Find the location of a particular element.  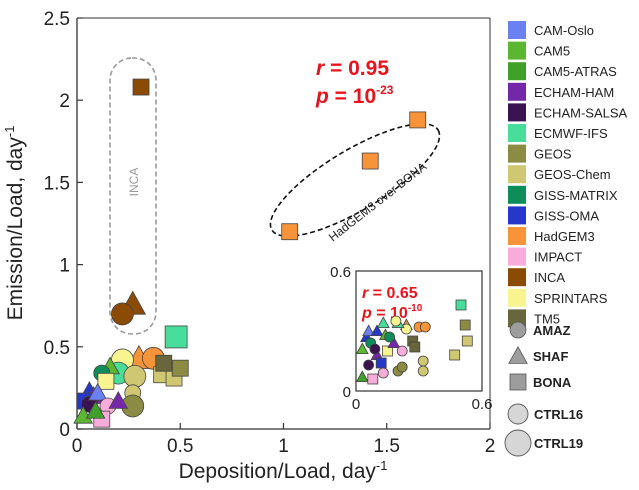

main-r-symbol: r is located at coordinates (321, 68).